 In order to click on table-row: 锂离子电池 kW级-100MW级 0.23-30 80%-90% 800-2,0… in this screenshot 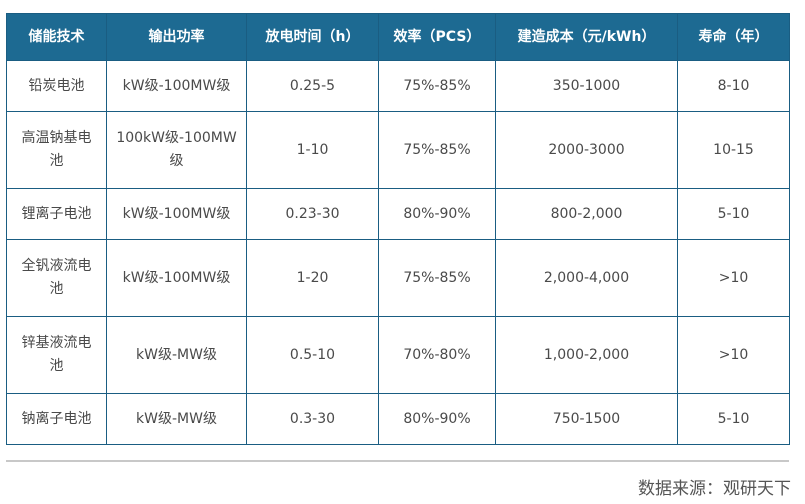, I will do `click(398, 214)`.